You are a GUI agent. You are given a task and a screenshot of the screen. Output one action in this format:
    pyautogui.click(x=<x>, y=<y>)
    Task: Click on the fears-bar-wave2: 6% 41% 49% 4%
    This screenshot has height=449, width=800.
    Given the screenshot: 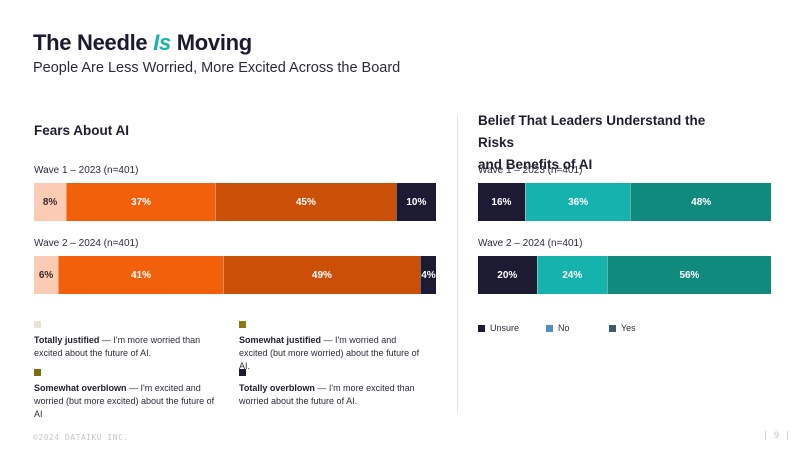 What is the action you would take?
    pyautogui.click(x=235, y=275)
    